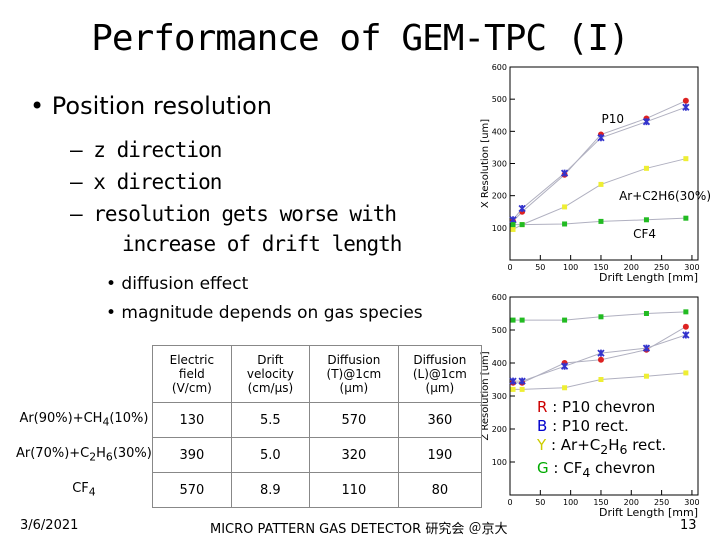 The height and width of the screenshot is (540, 720). I want to click on footer-event: MICRO PATTERN GAS DETECTOR 研究会 ＠京大, so click(359, 529).